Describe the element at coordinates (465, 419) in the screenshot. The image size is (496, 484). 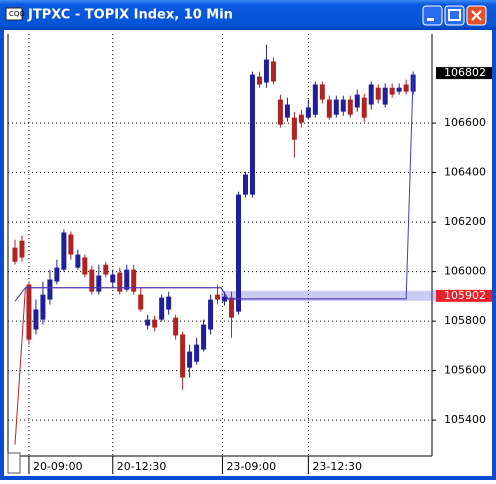
I see `y-tick-label: 105400` at that location.